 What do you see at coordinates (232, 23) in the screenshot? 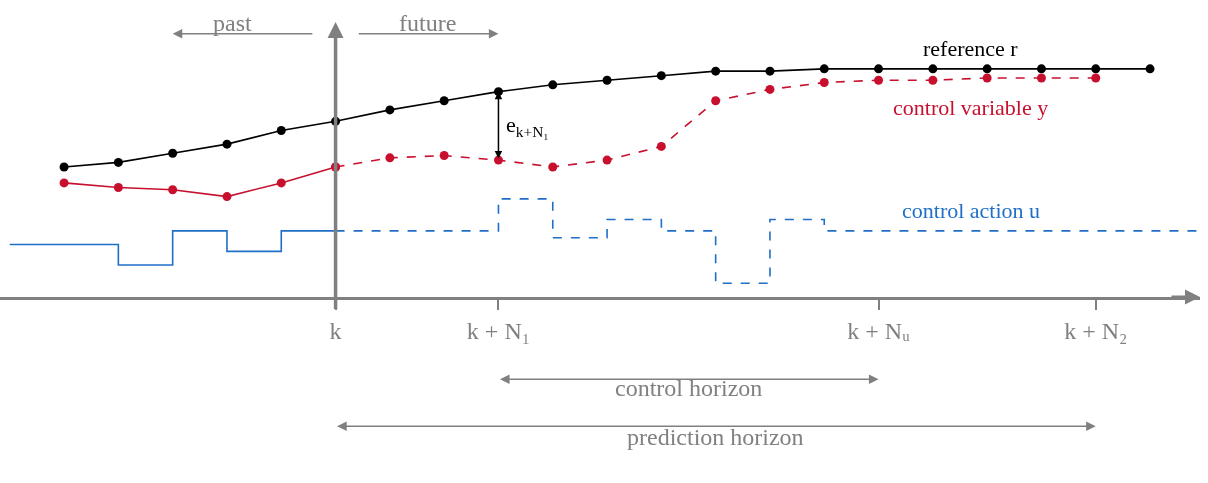
I see `text: past` at bounding box center [232, 23].